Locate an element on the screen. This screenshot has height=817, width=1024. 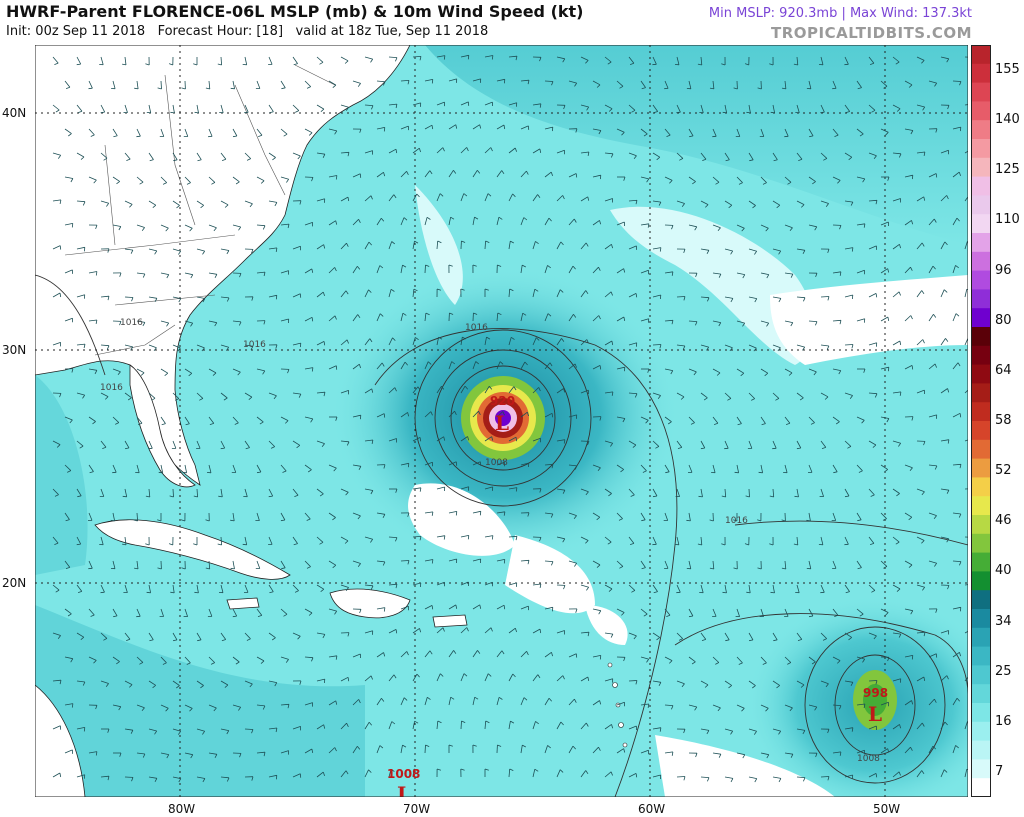
political-borders is located at coordinates (200, 210).